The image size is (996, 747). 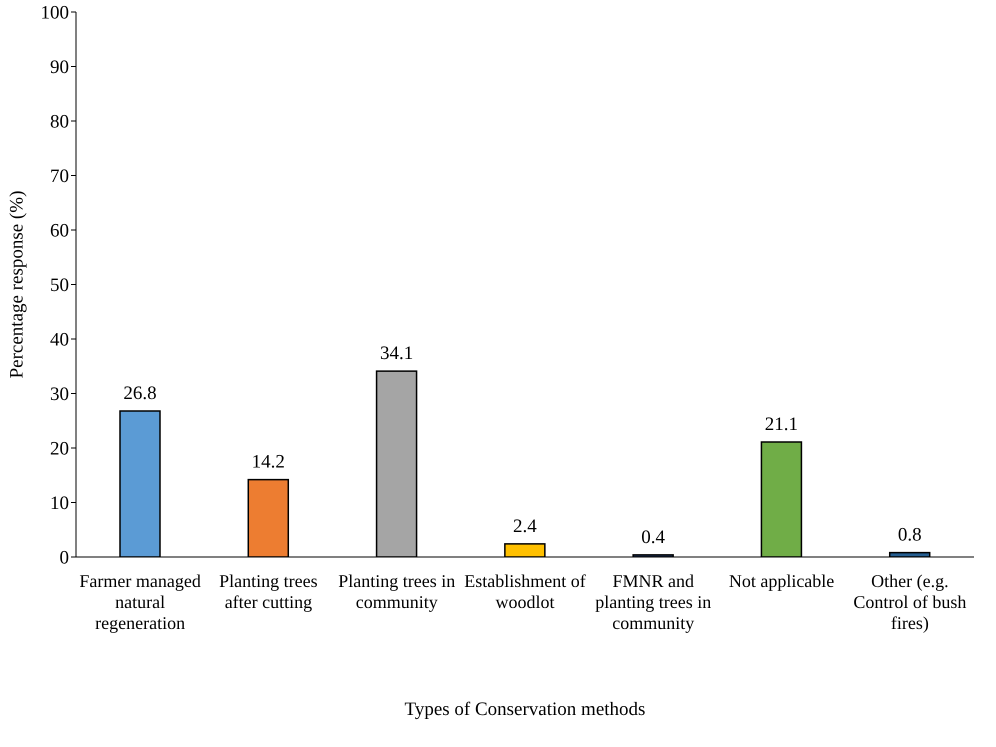 I want to click on y-axis-title: Percentage response (%), so click(x=17, y=284).